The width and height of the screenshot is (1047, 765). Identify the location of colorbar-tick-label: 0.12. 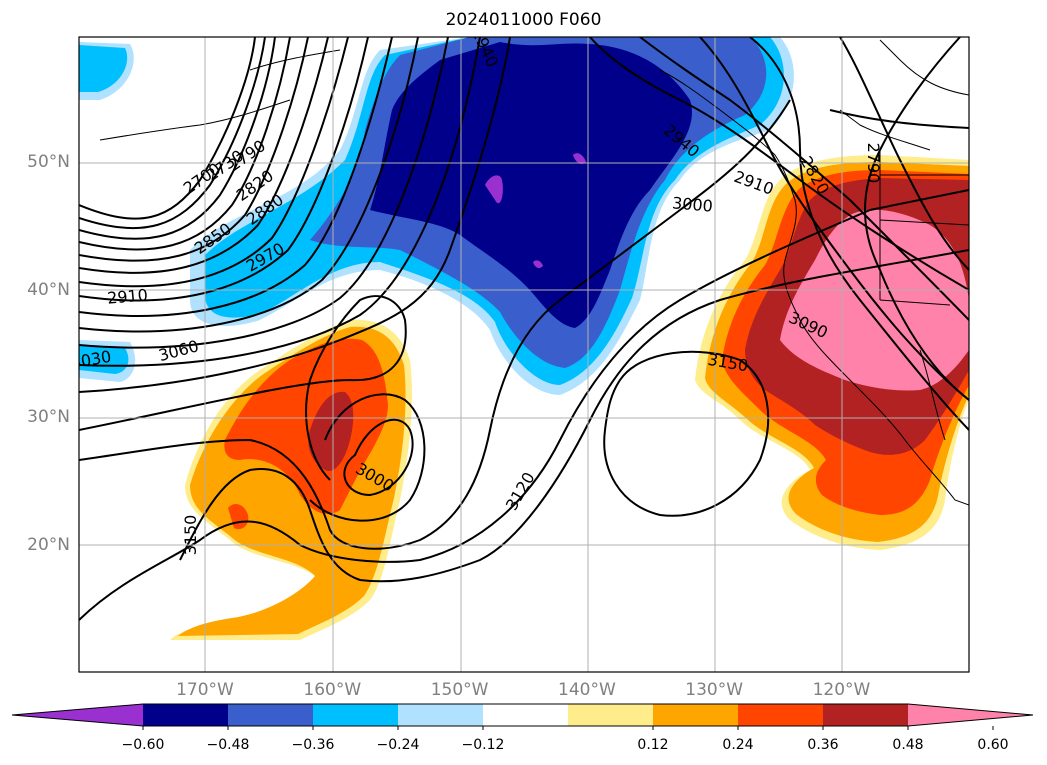
(653, 745).